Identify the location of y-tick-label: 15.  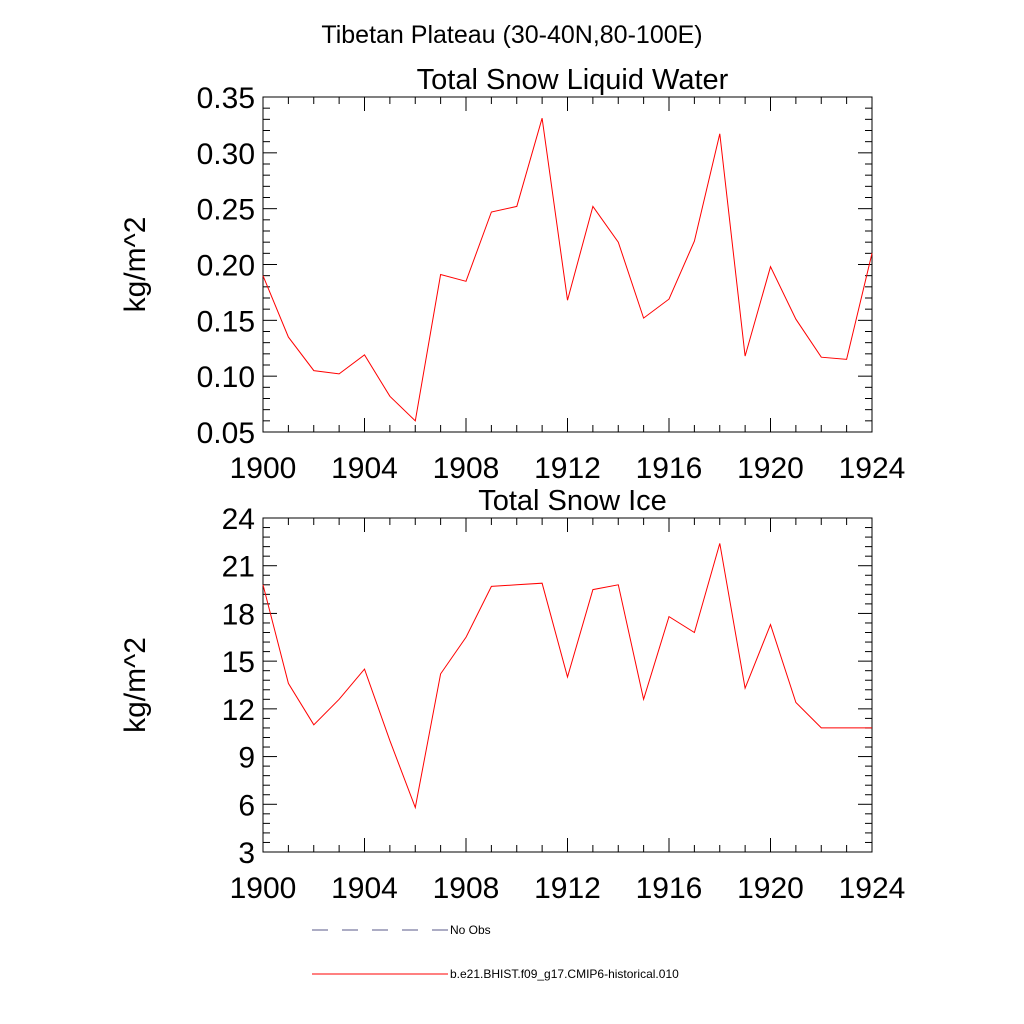
(238, 662).